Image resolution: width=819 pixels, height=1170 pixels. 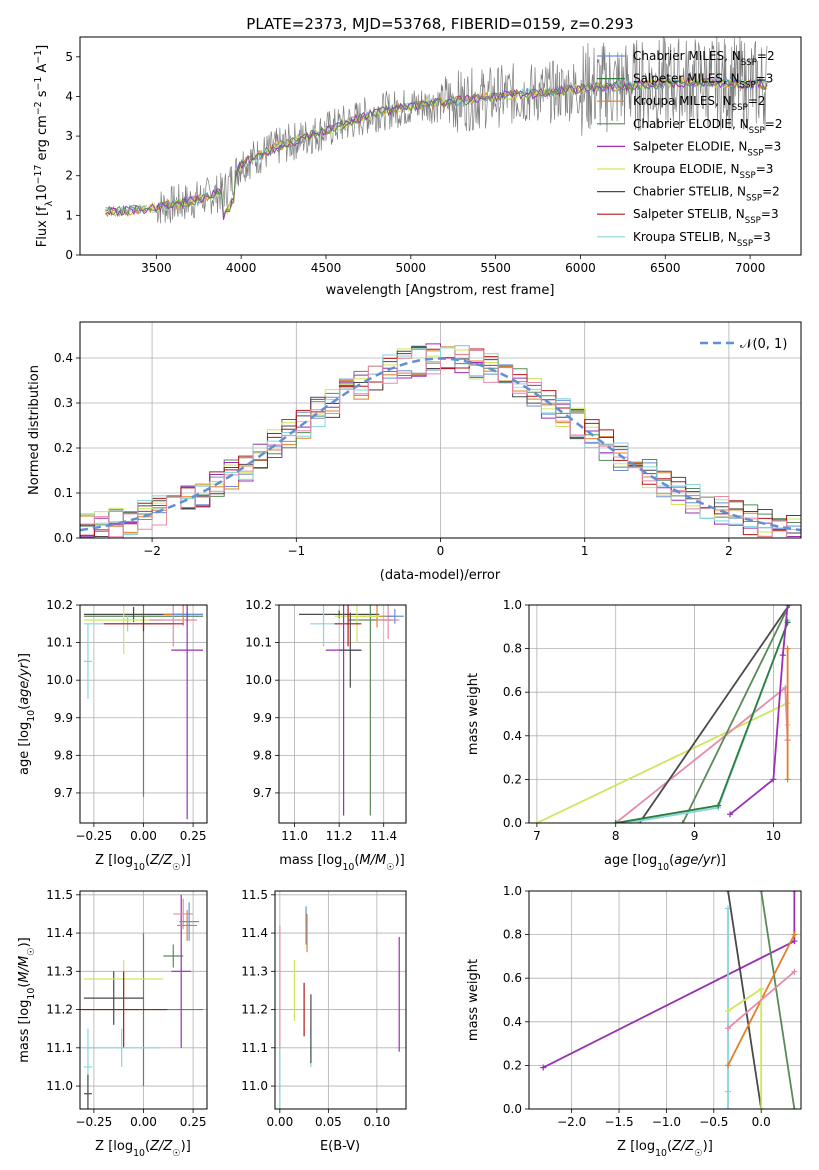 What do you see at coordinates (156, 268) in the screenshot?
I see `x-tick-label: 3500` at bounding box center [156, 268].